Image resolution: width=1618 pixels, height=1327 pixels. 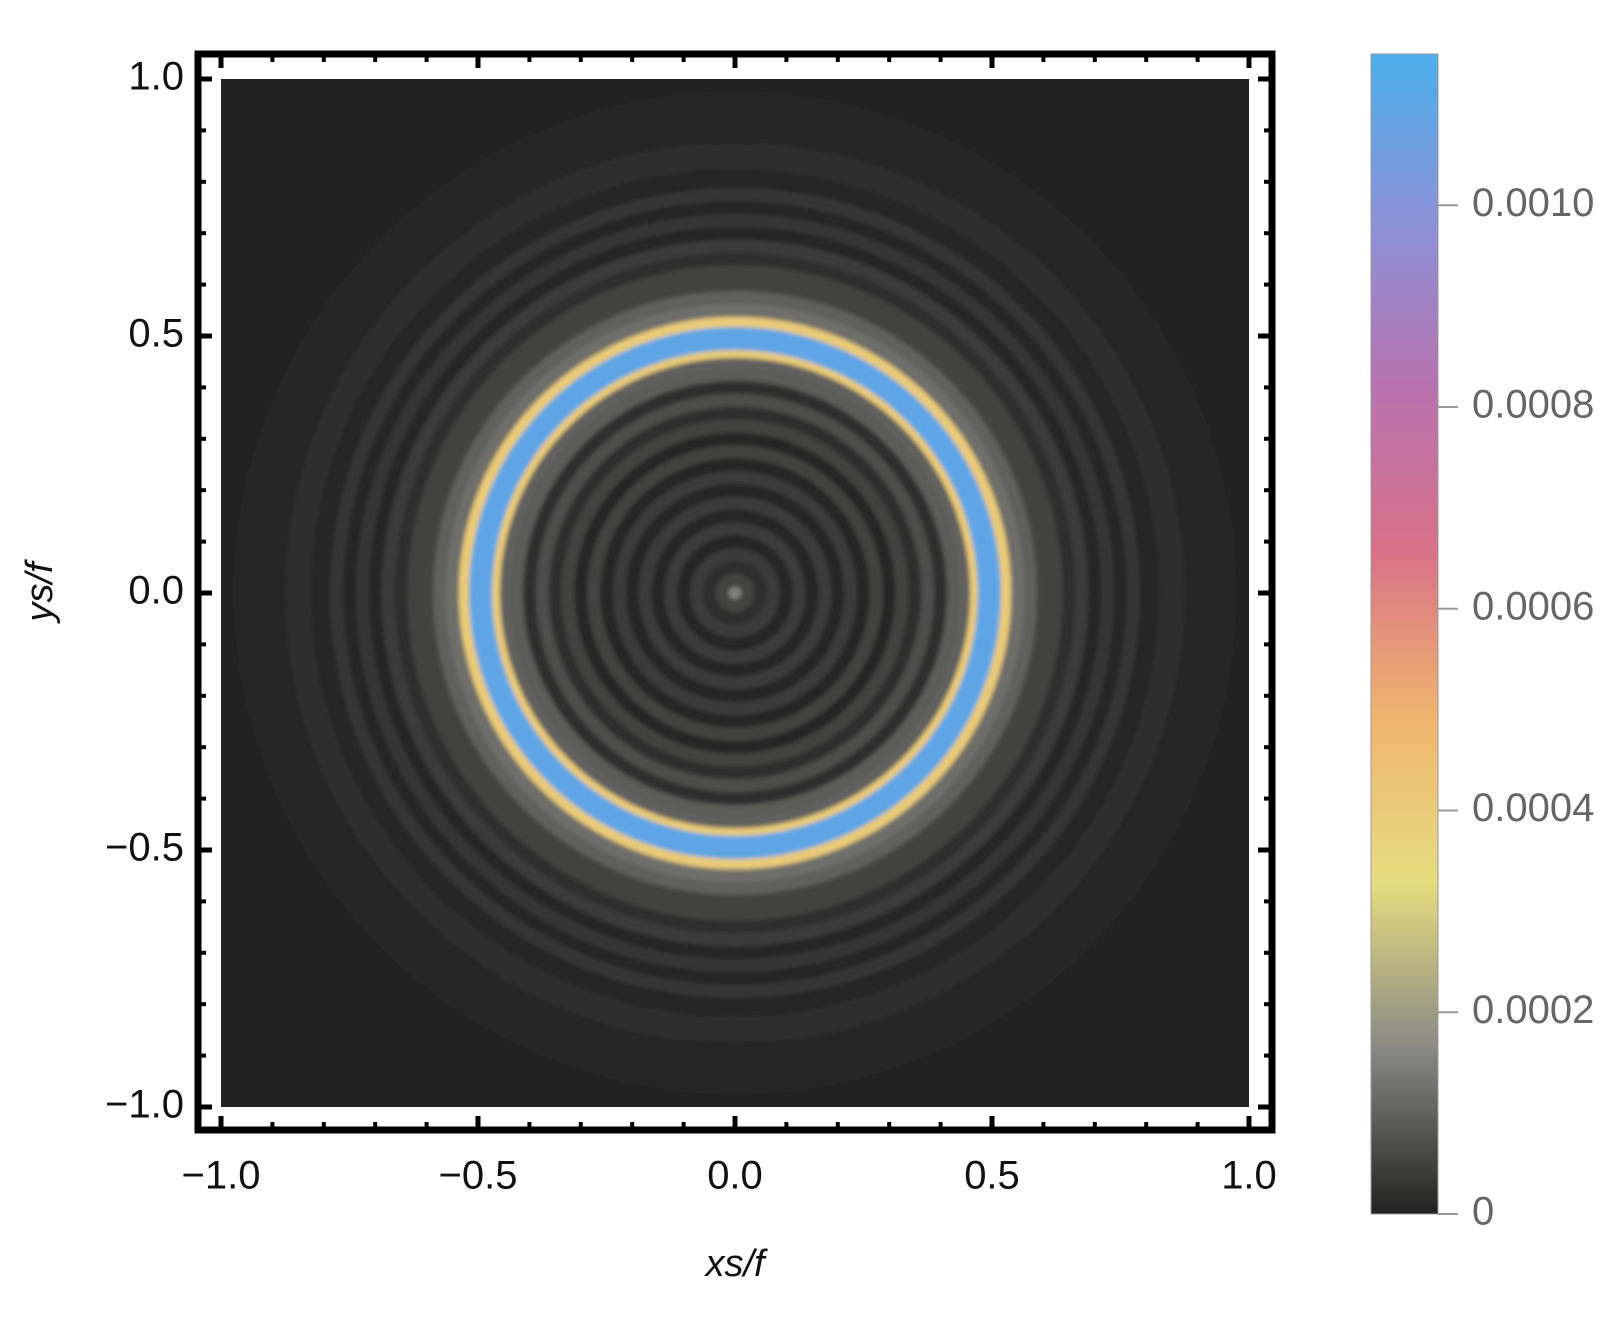 What do you see at coordinates (221, 1176) in the screenshot?
I see `x-tick-label: −1.0` at bounding box center [221, 1176].